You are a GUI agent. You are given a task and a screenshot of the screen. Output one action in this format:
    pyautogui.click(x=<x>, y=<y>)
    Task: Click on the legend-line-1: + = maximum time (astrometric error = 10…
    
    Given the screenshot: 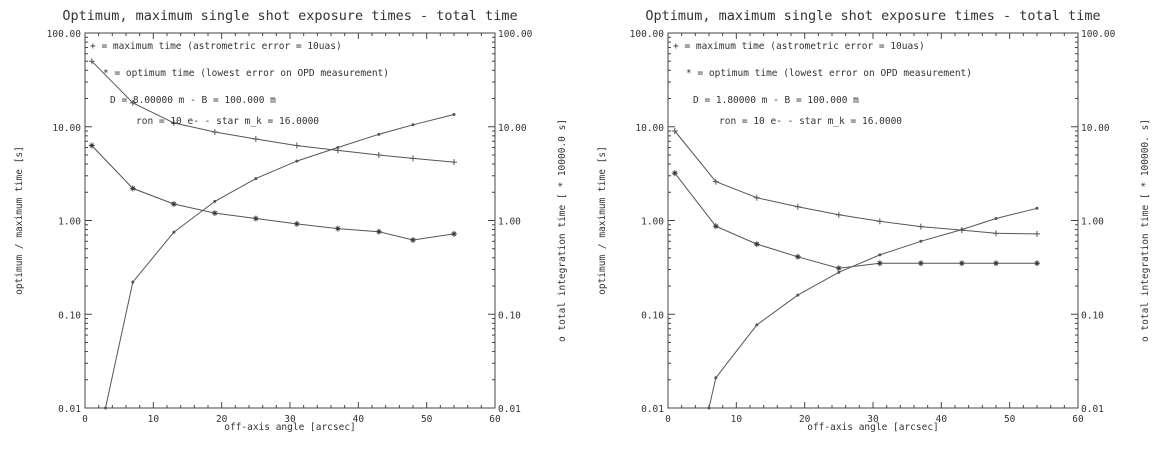 What is the action you would take?
    pyautogui.click(x=799, y=46)
    